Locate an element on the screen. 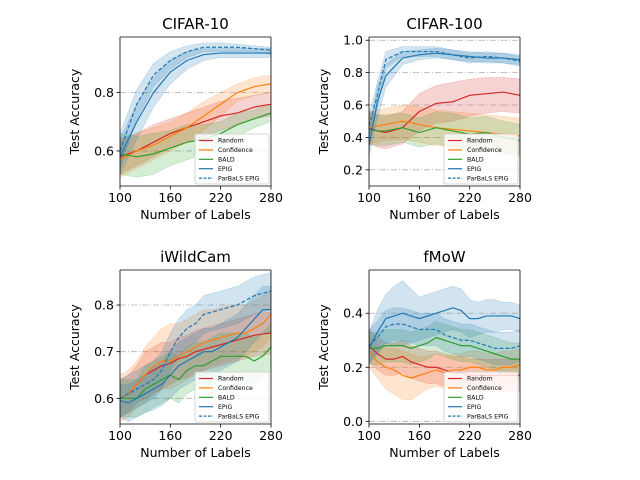  y-tick-label: 0.0 is located at coordinates (353, 421).